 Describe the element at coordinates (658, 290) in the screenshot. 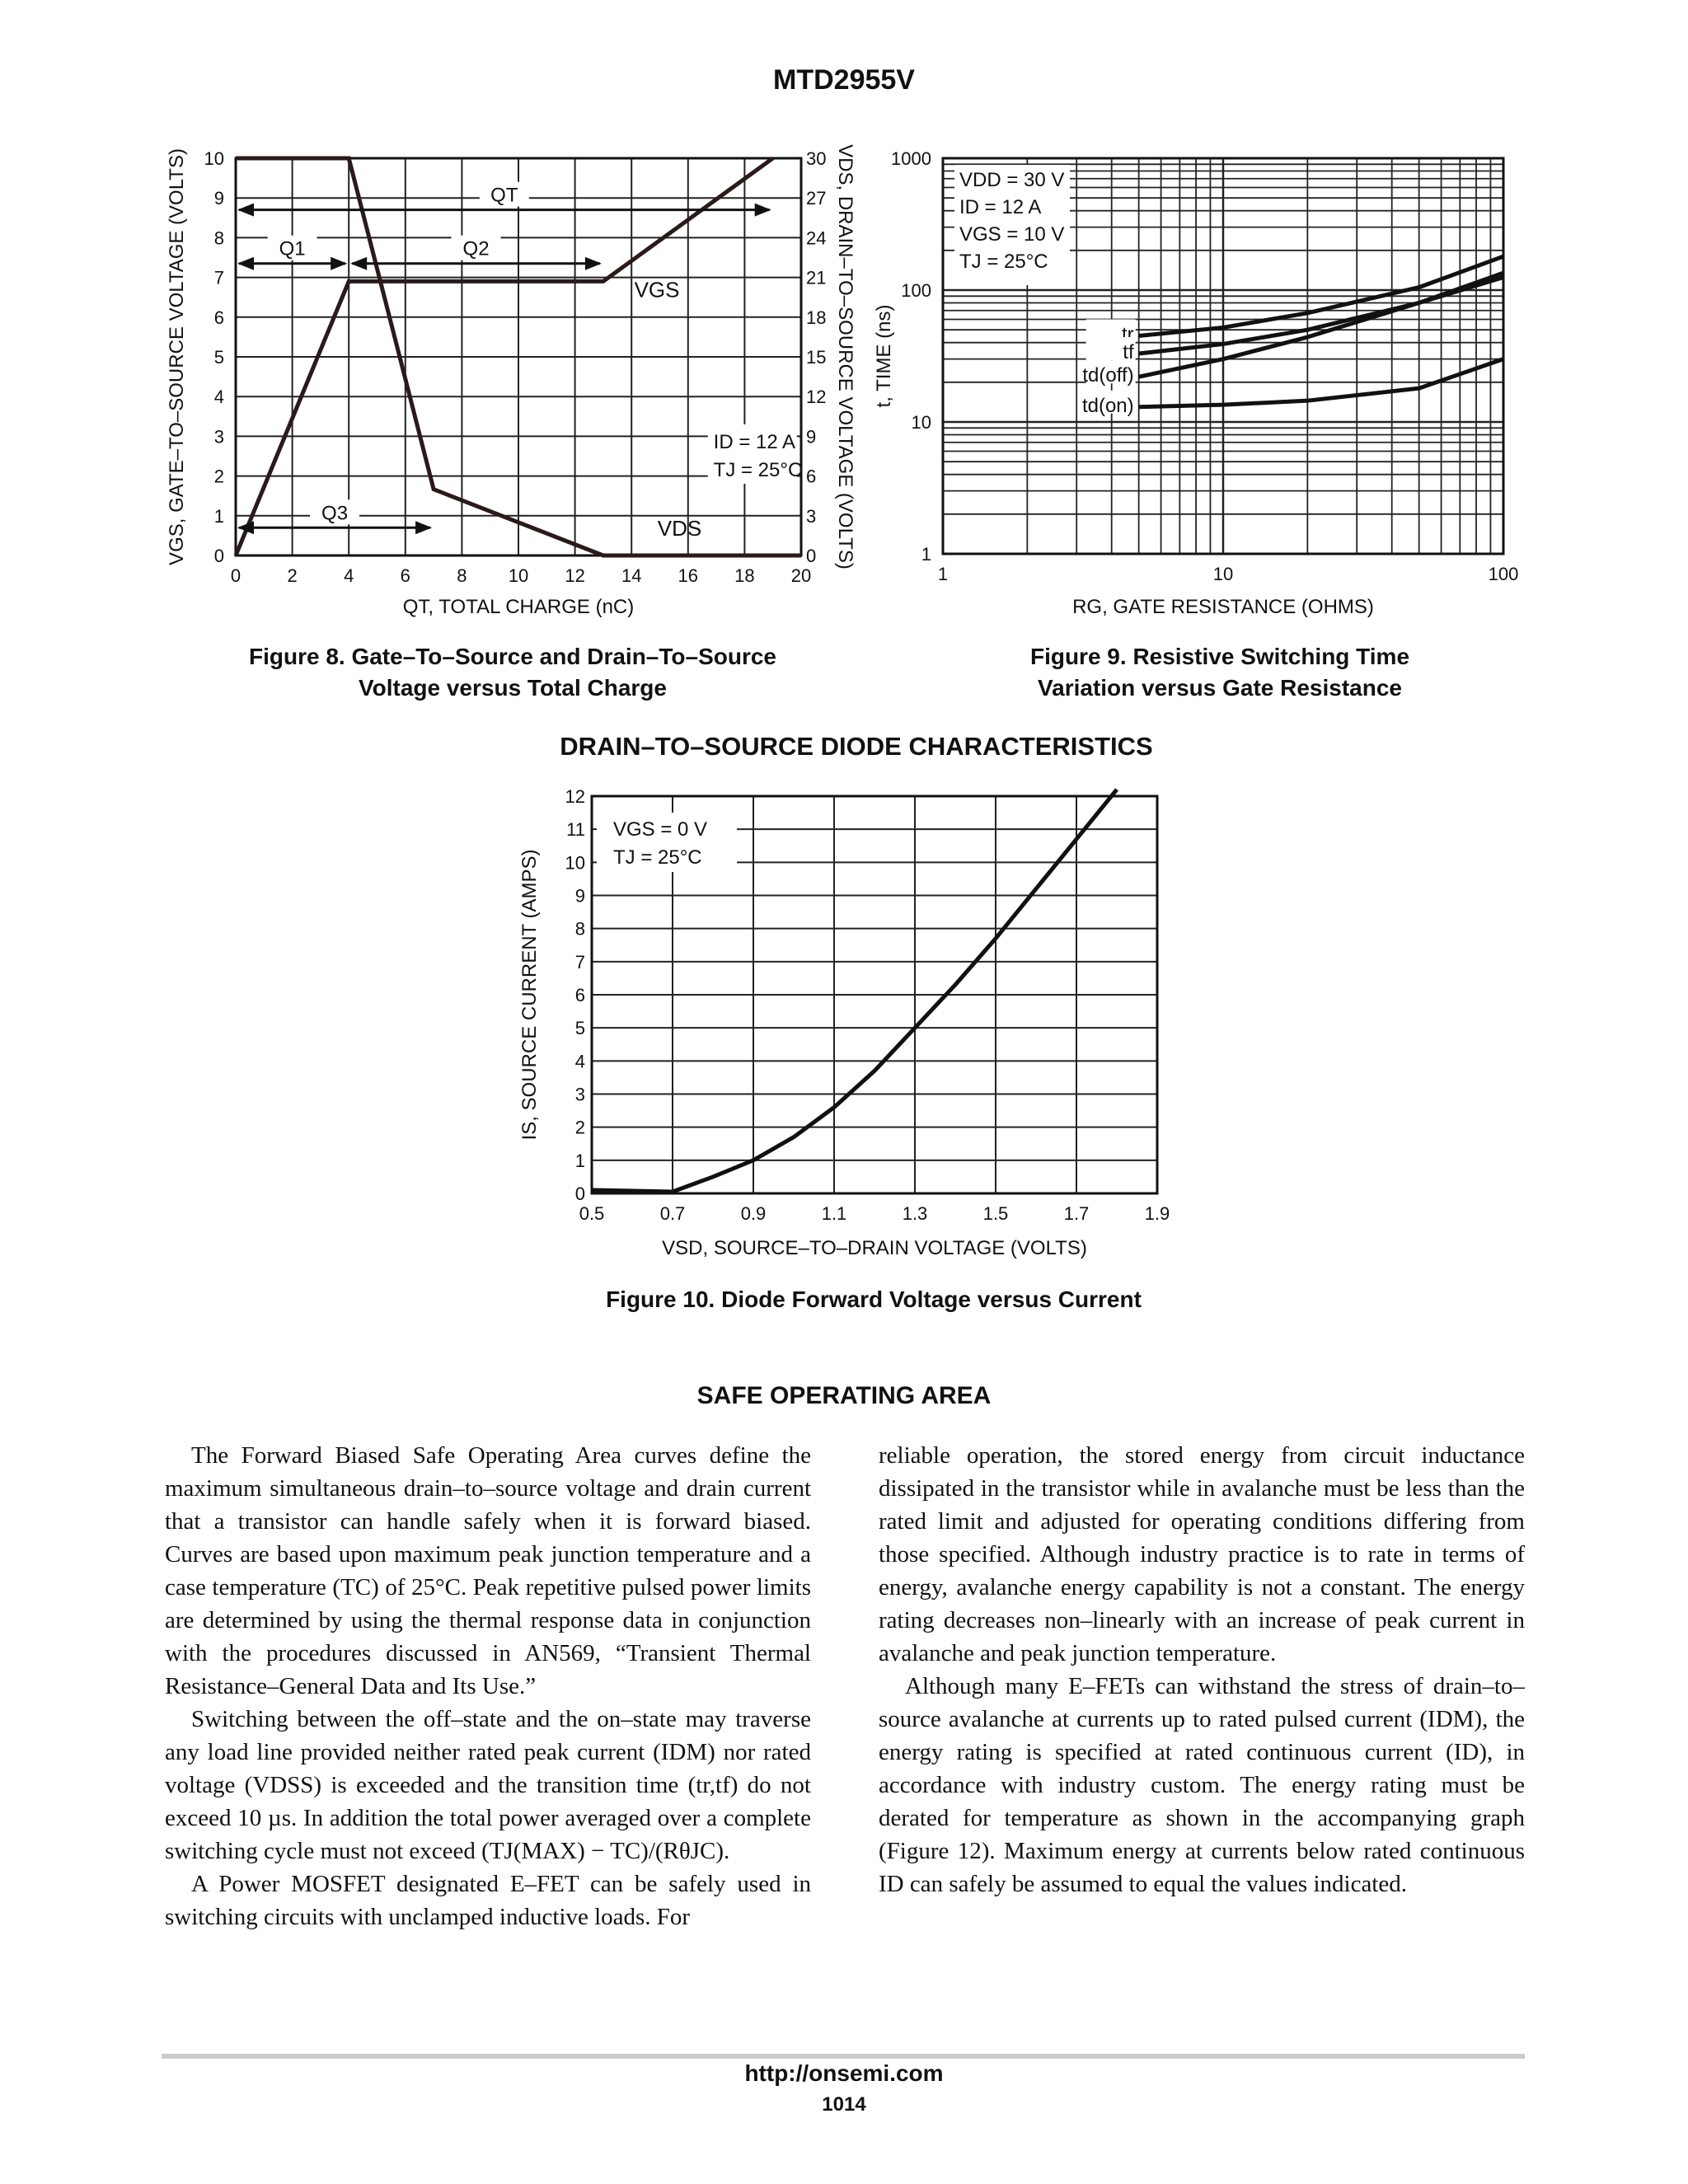

I see `series-label-vgs: VGS` at that location.